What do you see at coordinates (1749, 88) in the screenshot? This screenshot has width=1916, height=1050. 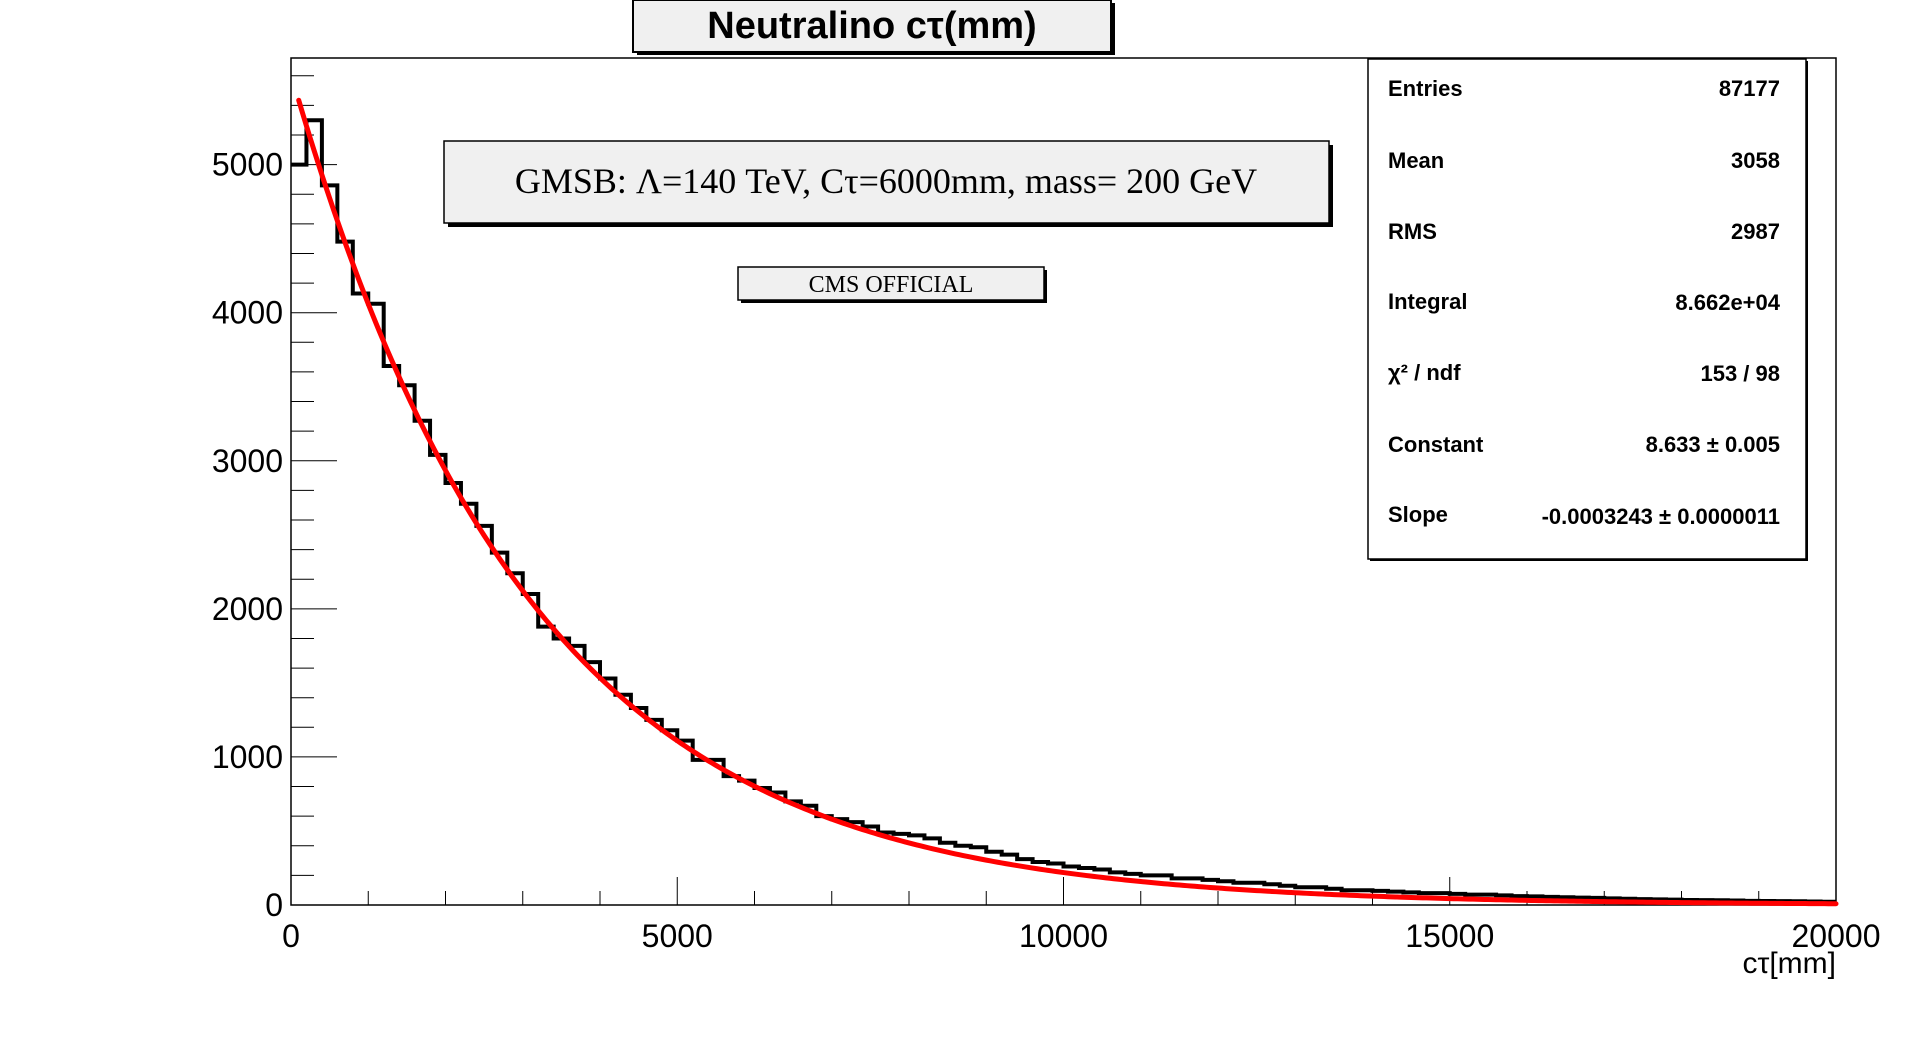 I see `stats-row-value: 87177` at bounding box center [1749, 88].